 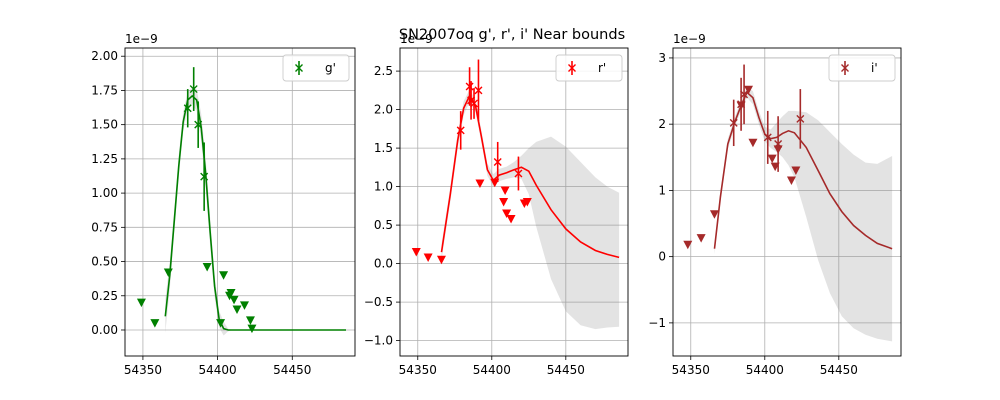 What do you see at coordinates (330, 68) in the screenshot?
I see `legend-label: g'` at bounding box center [330, 68].